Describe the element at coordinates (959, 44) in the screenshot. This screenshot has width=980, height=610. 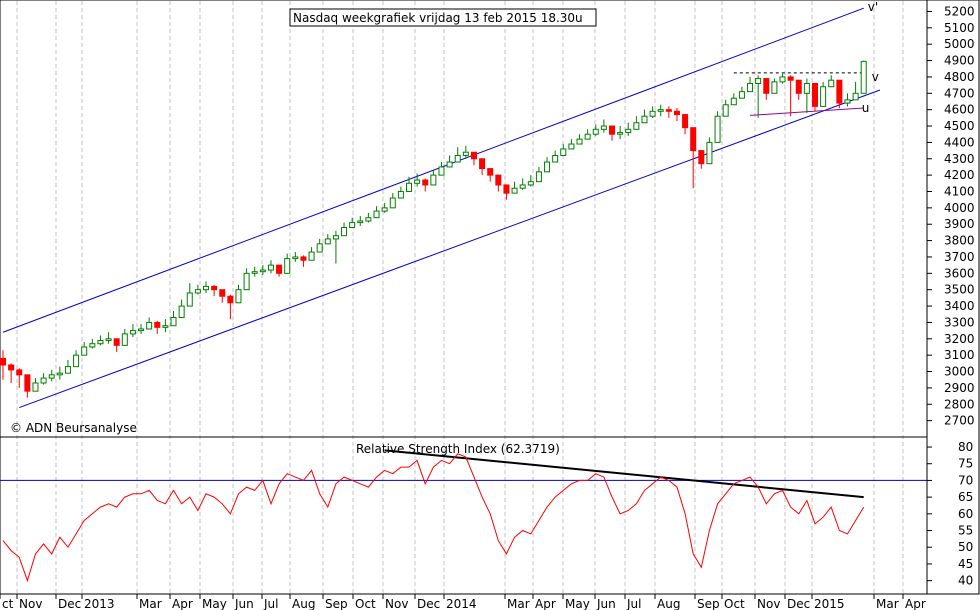
I see `price-y-tick-label: 5000` at that location.